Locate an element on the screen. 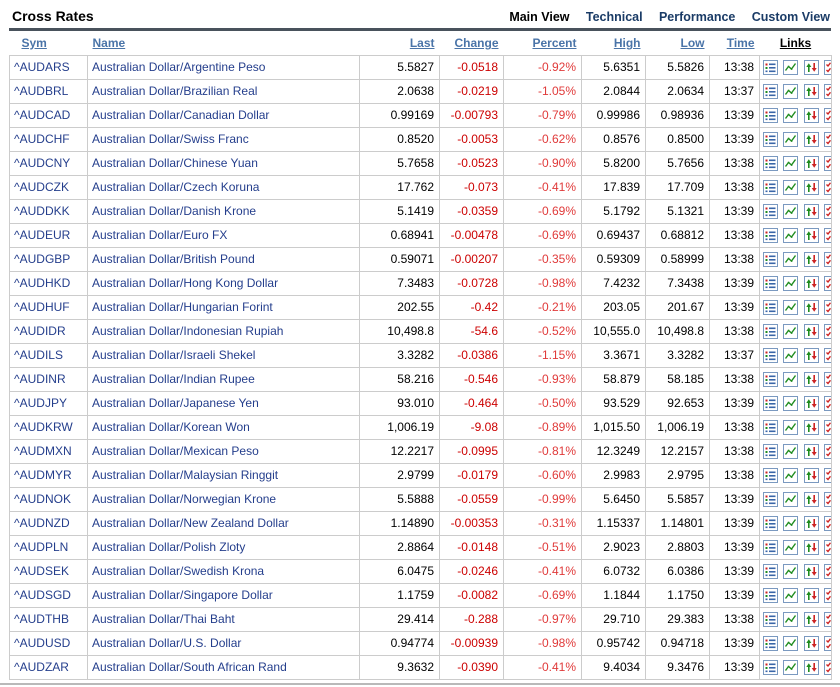 The image size is (840, 687). name-link: Australian Dollar/Danish Krone is located at coordinates (174, 211).